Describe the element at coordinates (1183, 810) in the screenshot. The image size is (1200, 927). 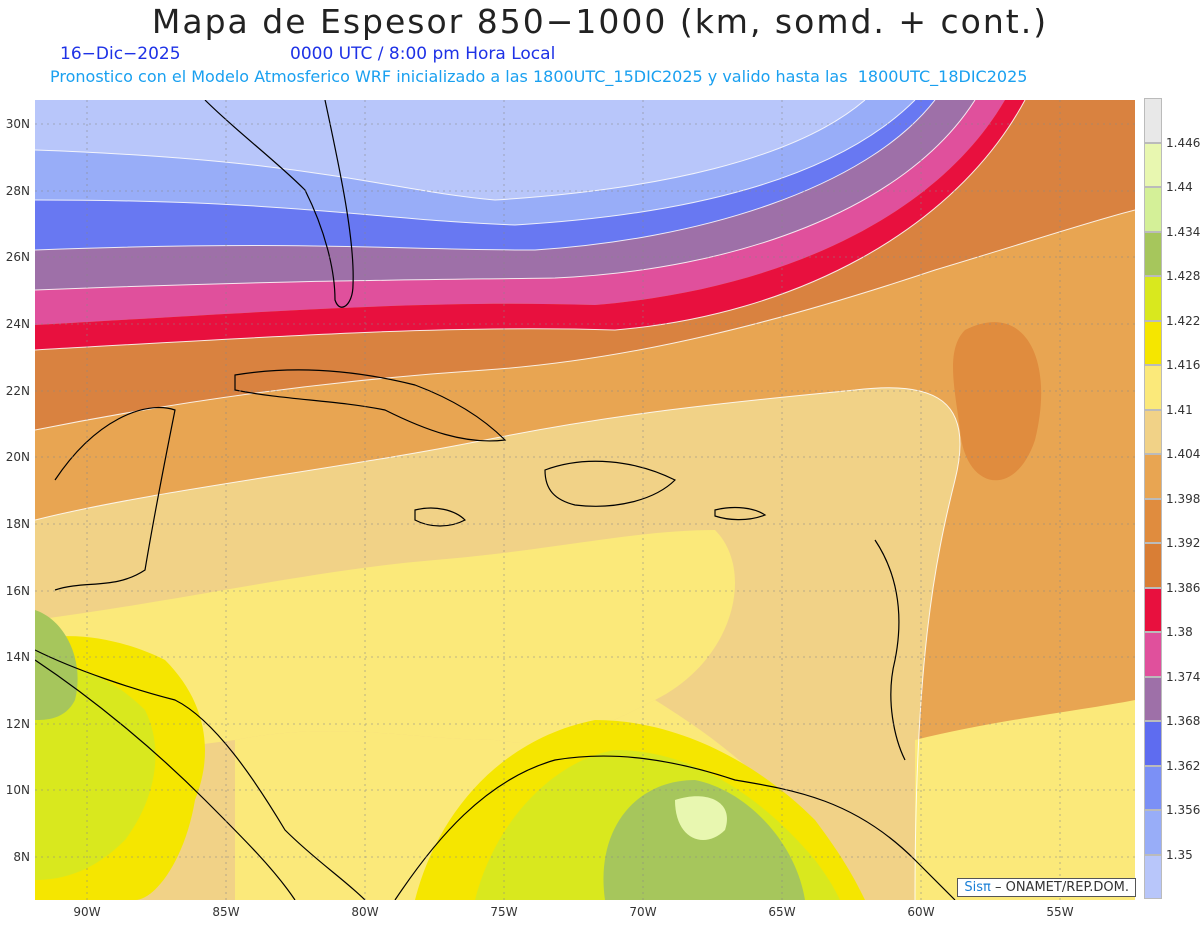
I see `legend-label: 1.356` at that location.